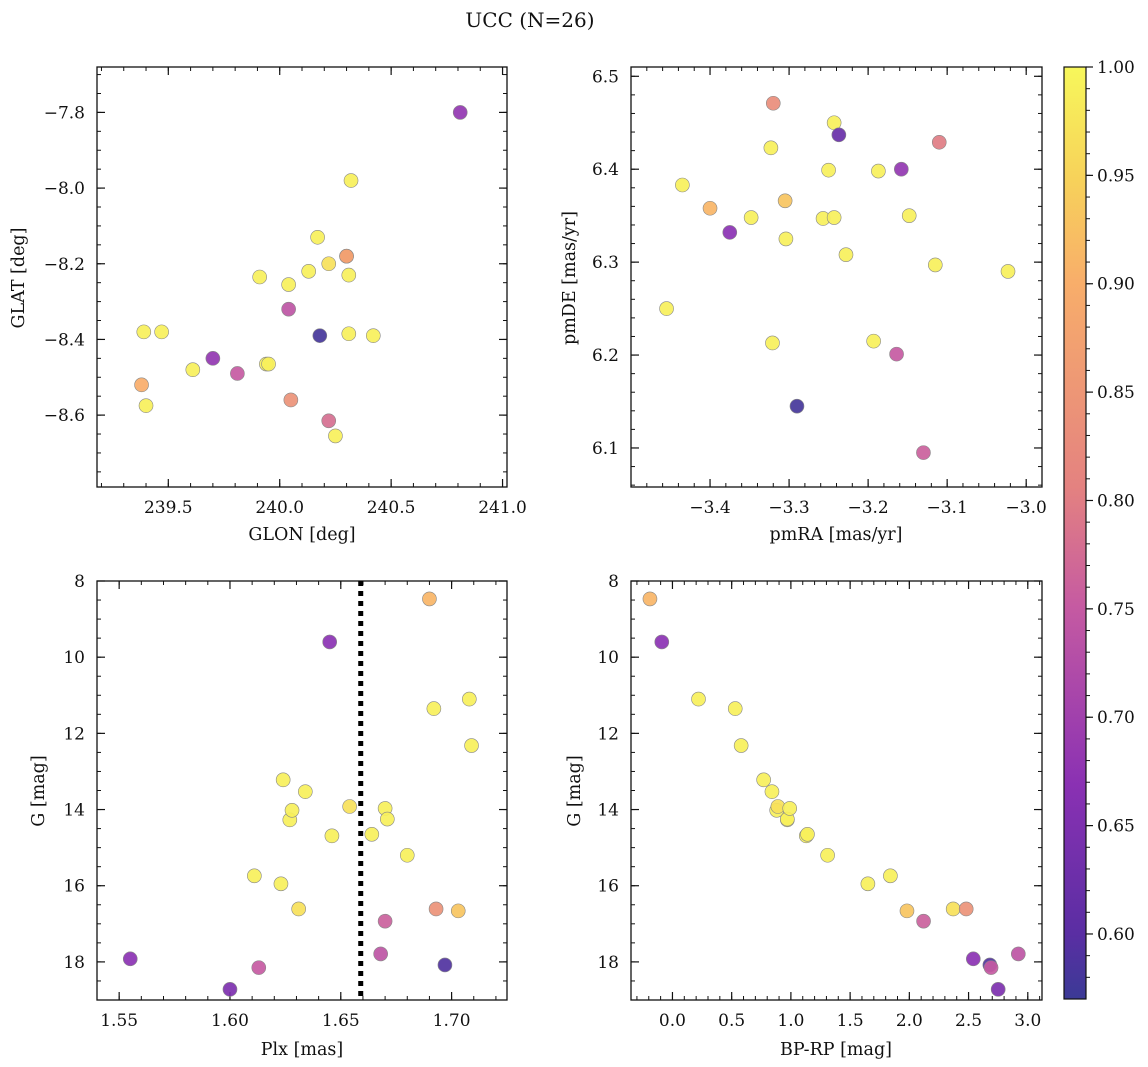  What do you see at coordinates (1116, 285) in the screenshot?
I see `colorbar-tick-label: 0.90` at bounding box center [1116, 285].